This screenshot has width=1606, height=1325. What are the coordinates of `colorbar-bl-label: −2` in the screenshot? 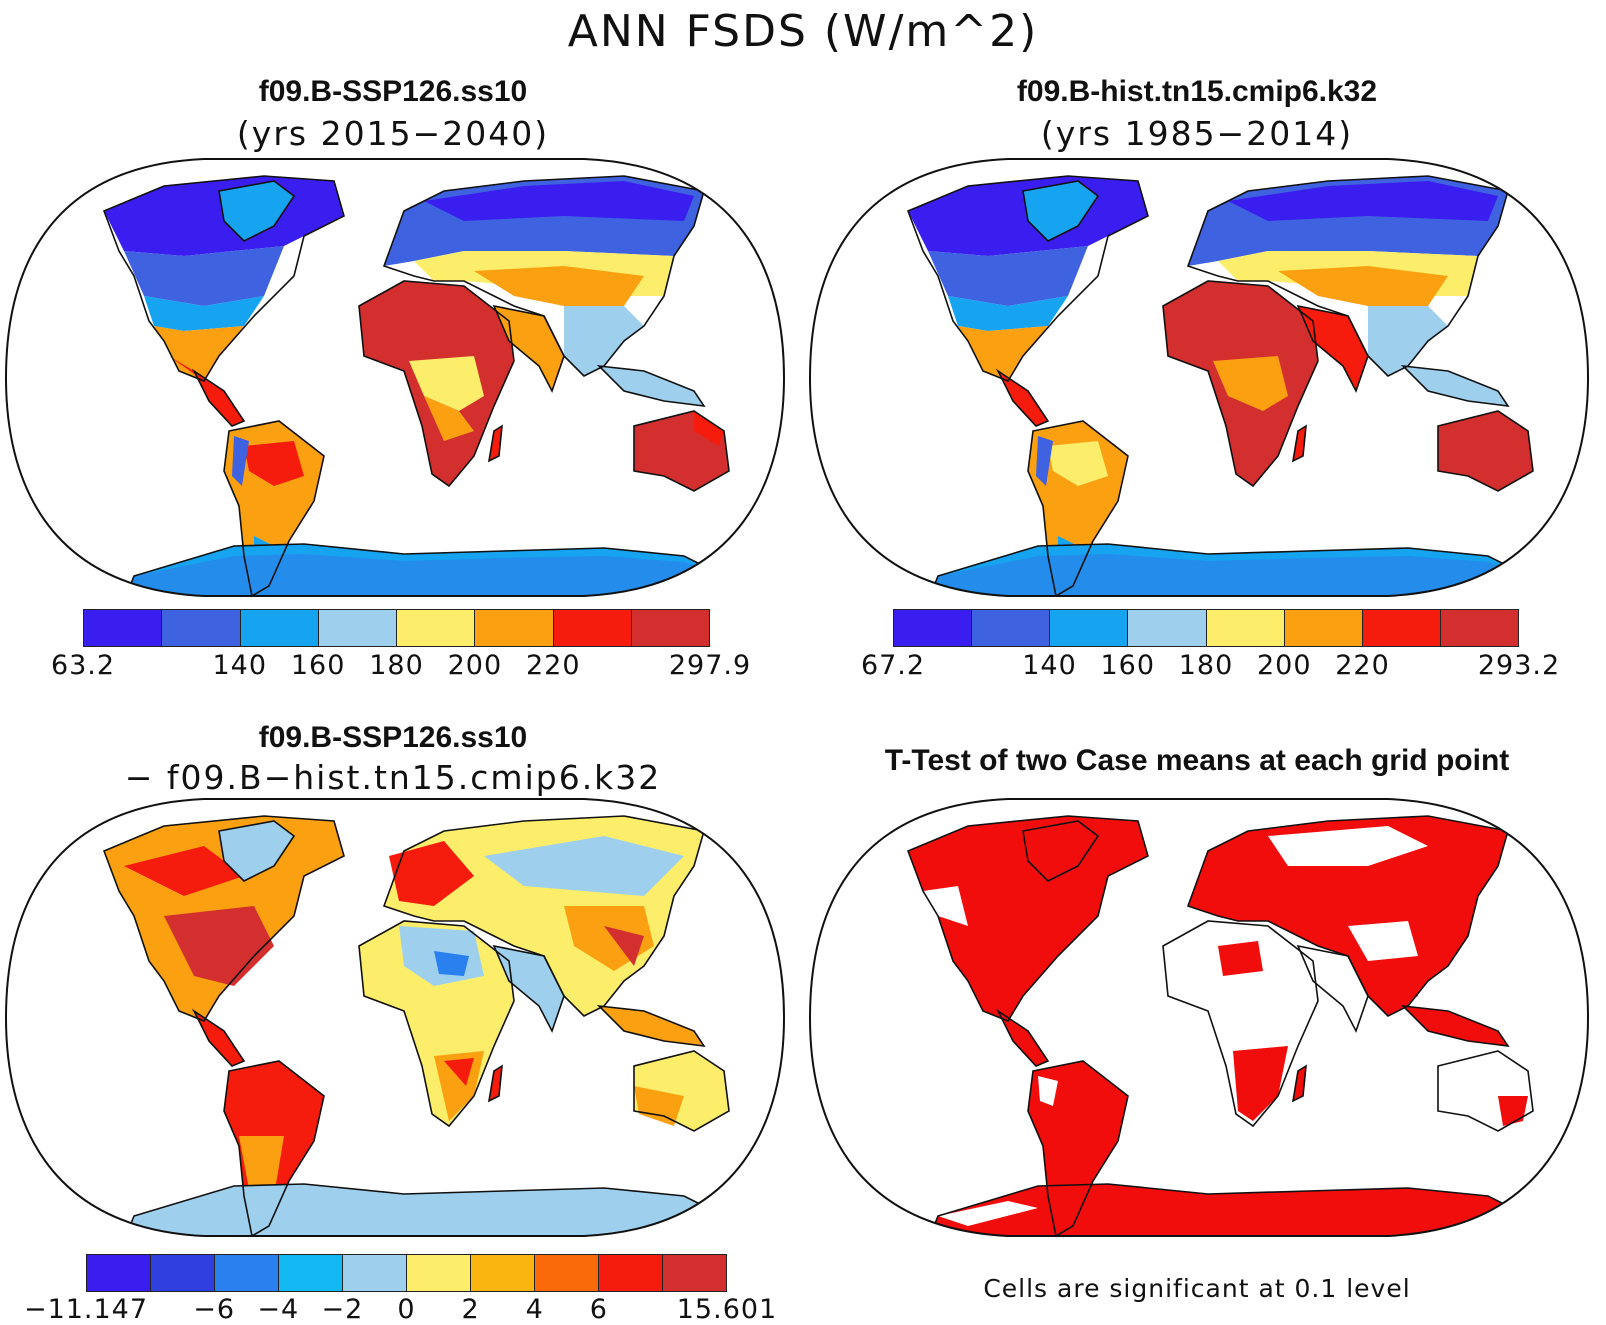 It's located at (342, 1309).